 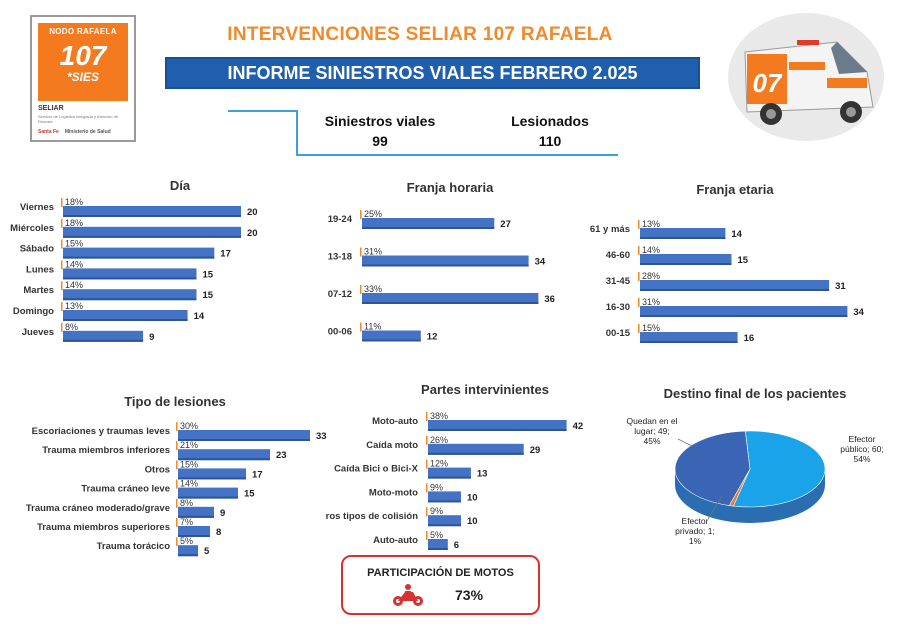 I want to click on value-label: 9, so click(x=222, y=513).